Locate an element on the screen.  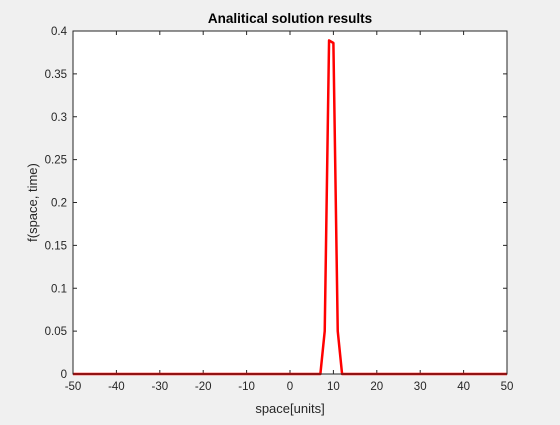
y-tick-label: 0 is located at coordinates (64, 375).